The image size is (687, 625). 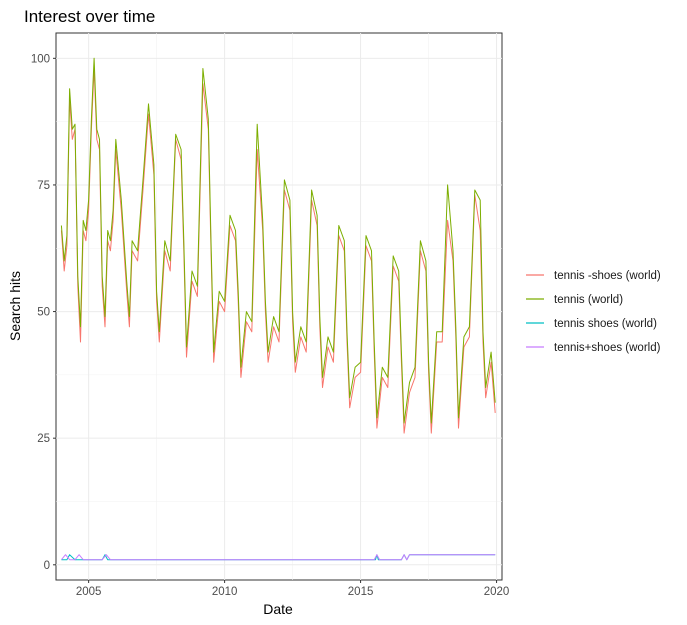 I want to click on y-tick-label: 50, so click(x=43, y=313).